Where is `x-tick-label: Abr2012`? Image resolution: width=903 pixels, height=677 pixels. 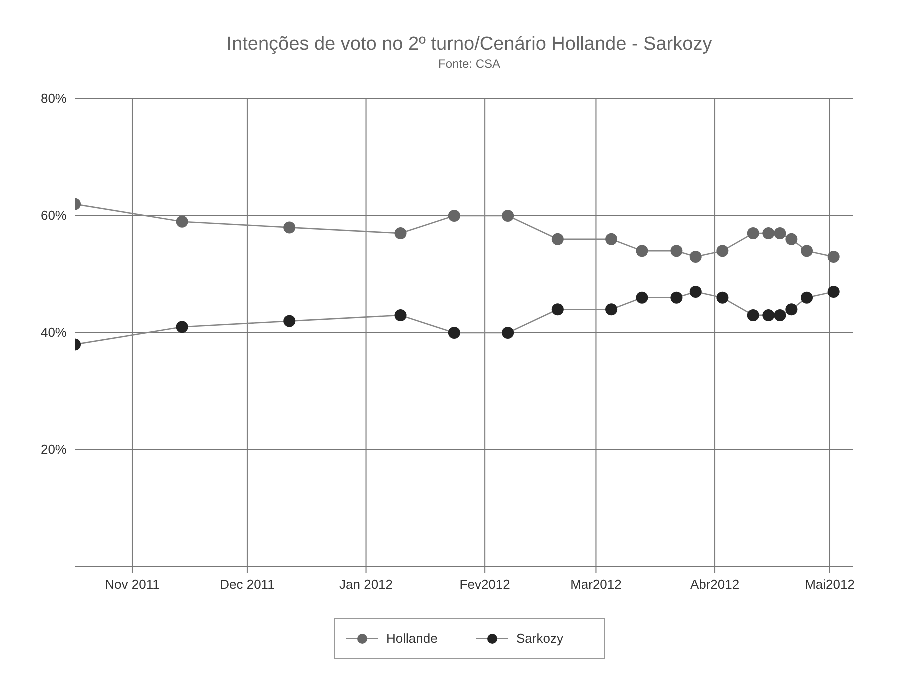 x-tick-label: Abr2012 is located at coordinates (715, 584).